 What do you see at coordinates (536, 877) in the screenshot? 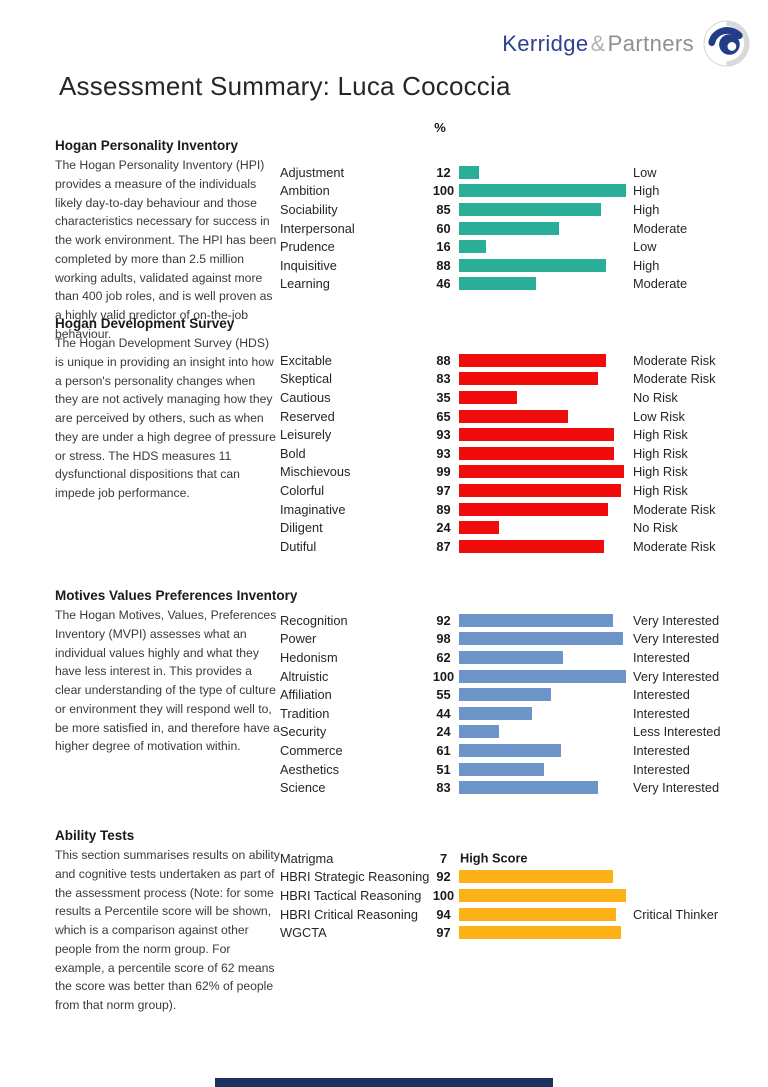
I see `score-bar-hbri-strategic-reasoning` at bounding box center [536, 877].